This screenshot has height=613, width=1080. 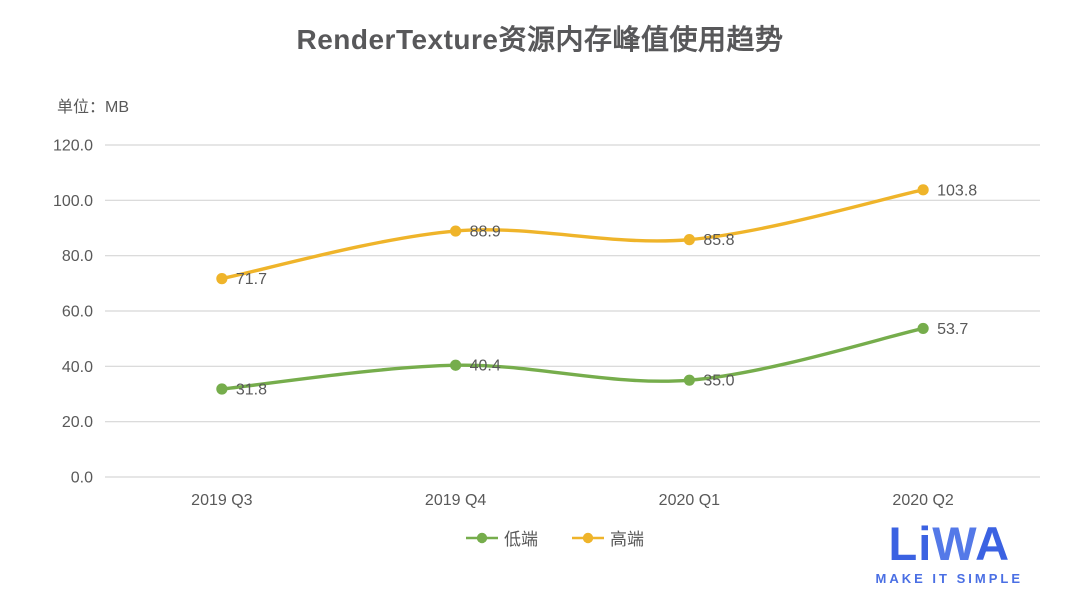 I want to click on x-axis-label: 2020 Q1, so click(x=689, y=500).